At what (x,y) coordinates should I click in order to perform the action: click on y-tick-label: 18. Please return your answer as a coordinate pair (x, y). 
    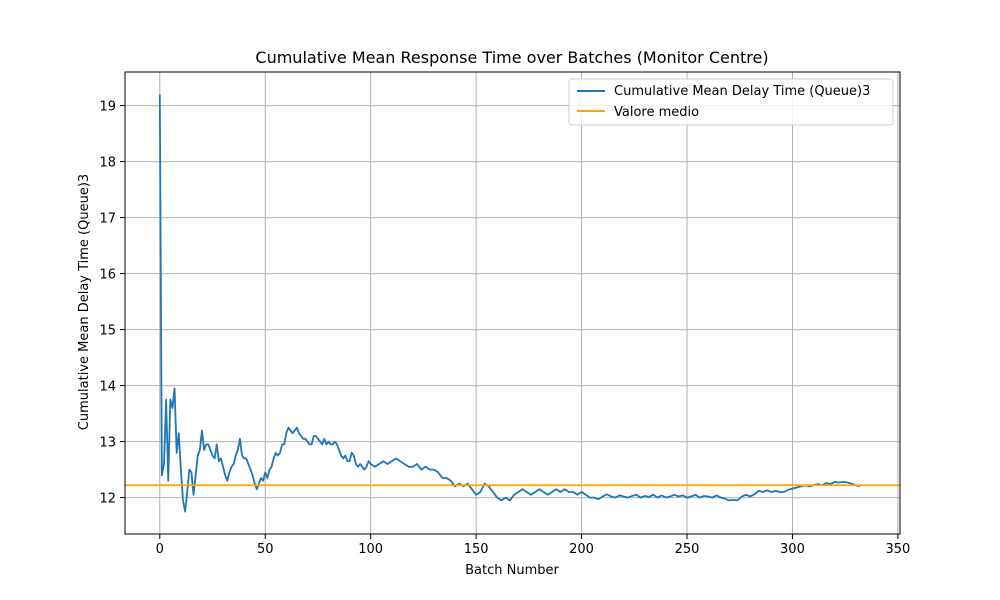
    Looking at the image, I should click on (107, 163).